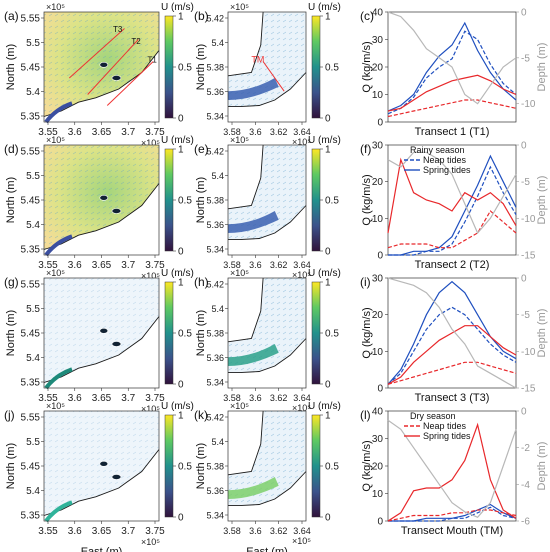 The height and width of the screenshot is (552, 550). What do you see at coordinates (155, 265) in the screenshot?
I see `x-tick-label: 3.75` at bounding box center [155, 265].